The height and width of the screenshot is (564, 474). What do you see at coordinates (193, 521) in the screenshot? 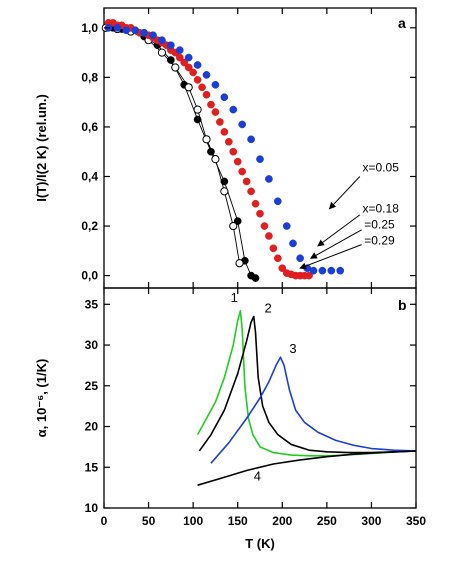
I see `panel-b-x-tick-label: 100` at bounding box center [193, 521].